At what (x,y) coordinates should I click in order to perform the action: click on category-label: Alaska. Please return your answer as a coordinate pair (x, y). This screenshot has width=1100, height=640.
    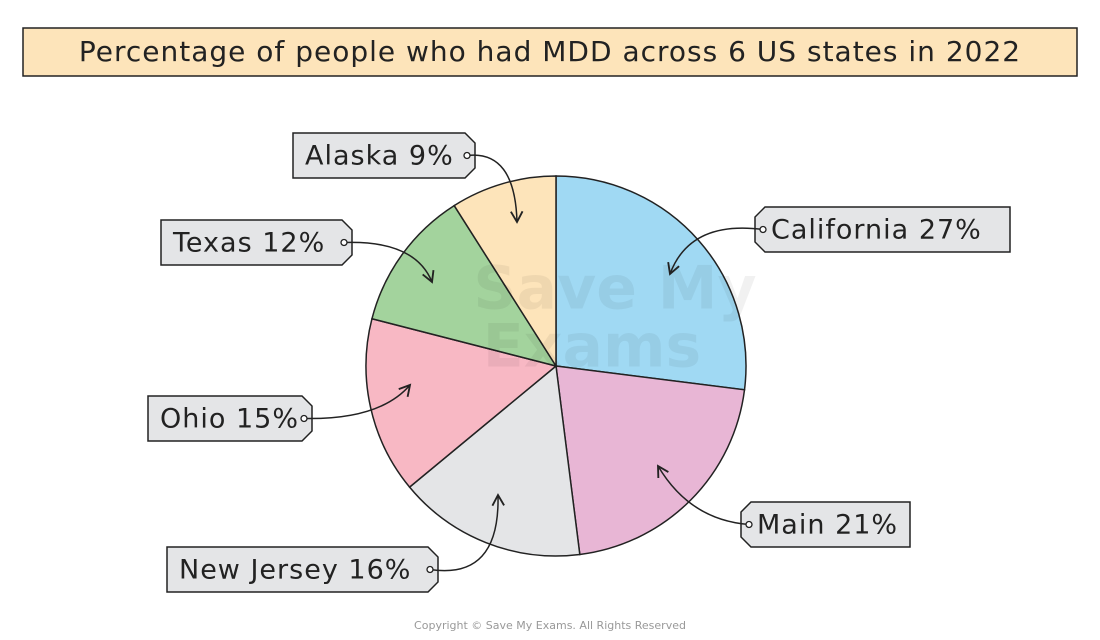
    Looking at the image, I should click on (352, 155).